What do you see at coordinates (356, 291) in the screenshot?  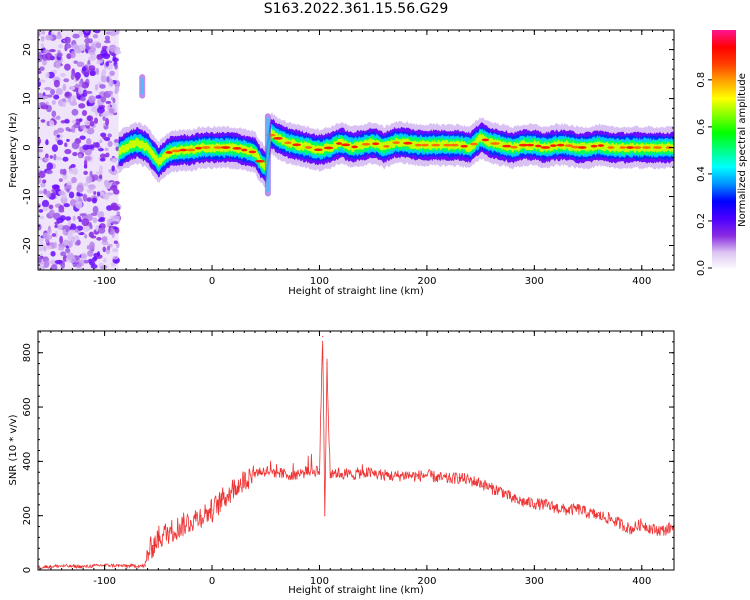 I see `spectrogram-x-label: Height of straight line (km)` at bounding box center [356, 291].